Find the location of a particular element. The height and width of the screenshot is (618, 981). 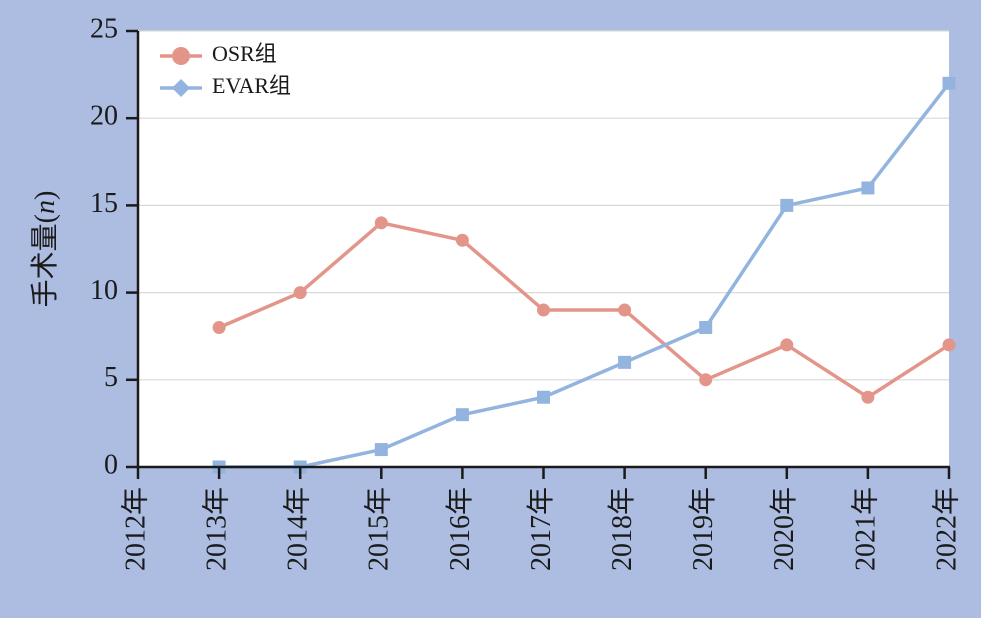

y-tick-label-0: 0 is located at coordinates (111, 464).